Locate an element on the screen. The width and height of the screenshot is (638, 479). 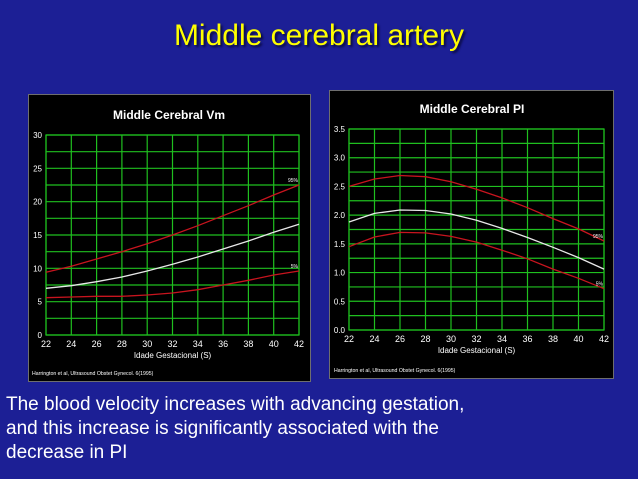
y-tick-label: 1.5 is located at coordinates (340, 244).